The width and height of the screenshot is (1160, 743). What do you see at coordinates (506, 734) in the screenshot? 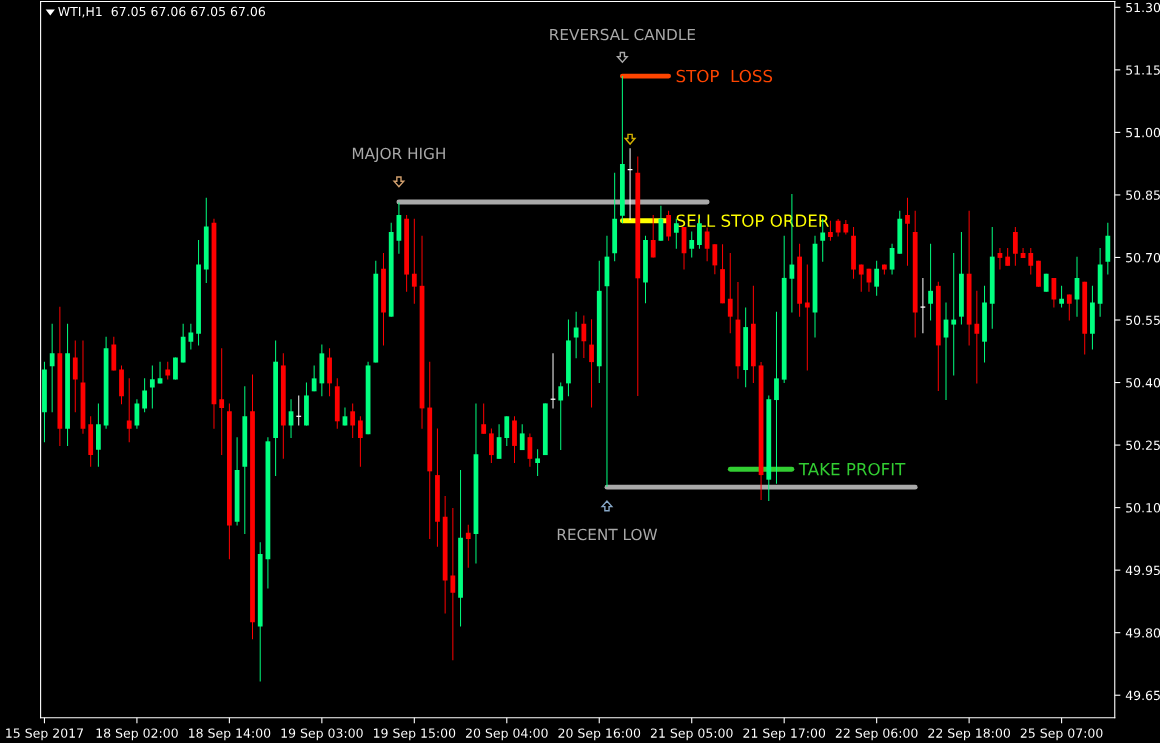
I see `x-tick-label: 20 Sep 04:00` at bounding box center [506, 734].